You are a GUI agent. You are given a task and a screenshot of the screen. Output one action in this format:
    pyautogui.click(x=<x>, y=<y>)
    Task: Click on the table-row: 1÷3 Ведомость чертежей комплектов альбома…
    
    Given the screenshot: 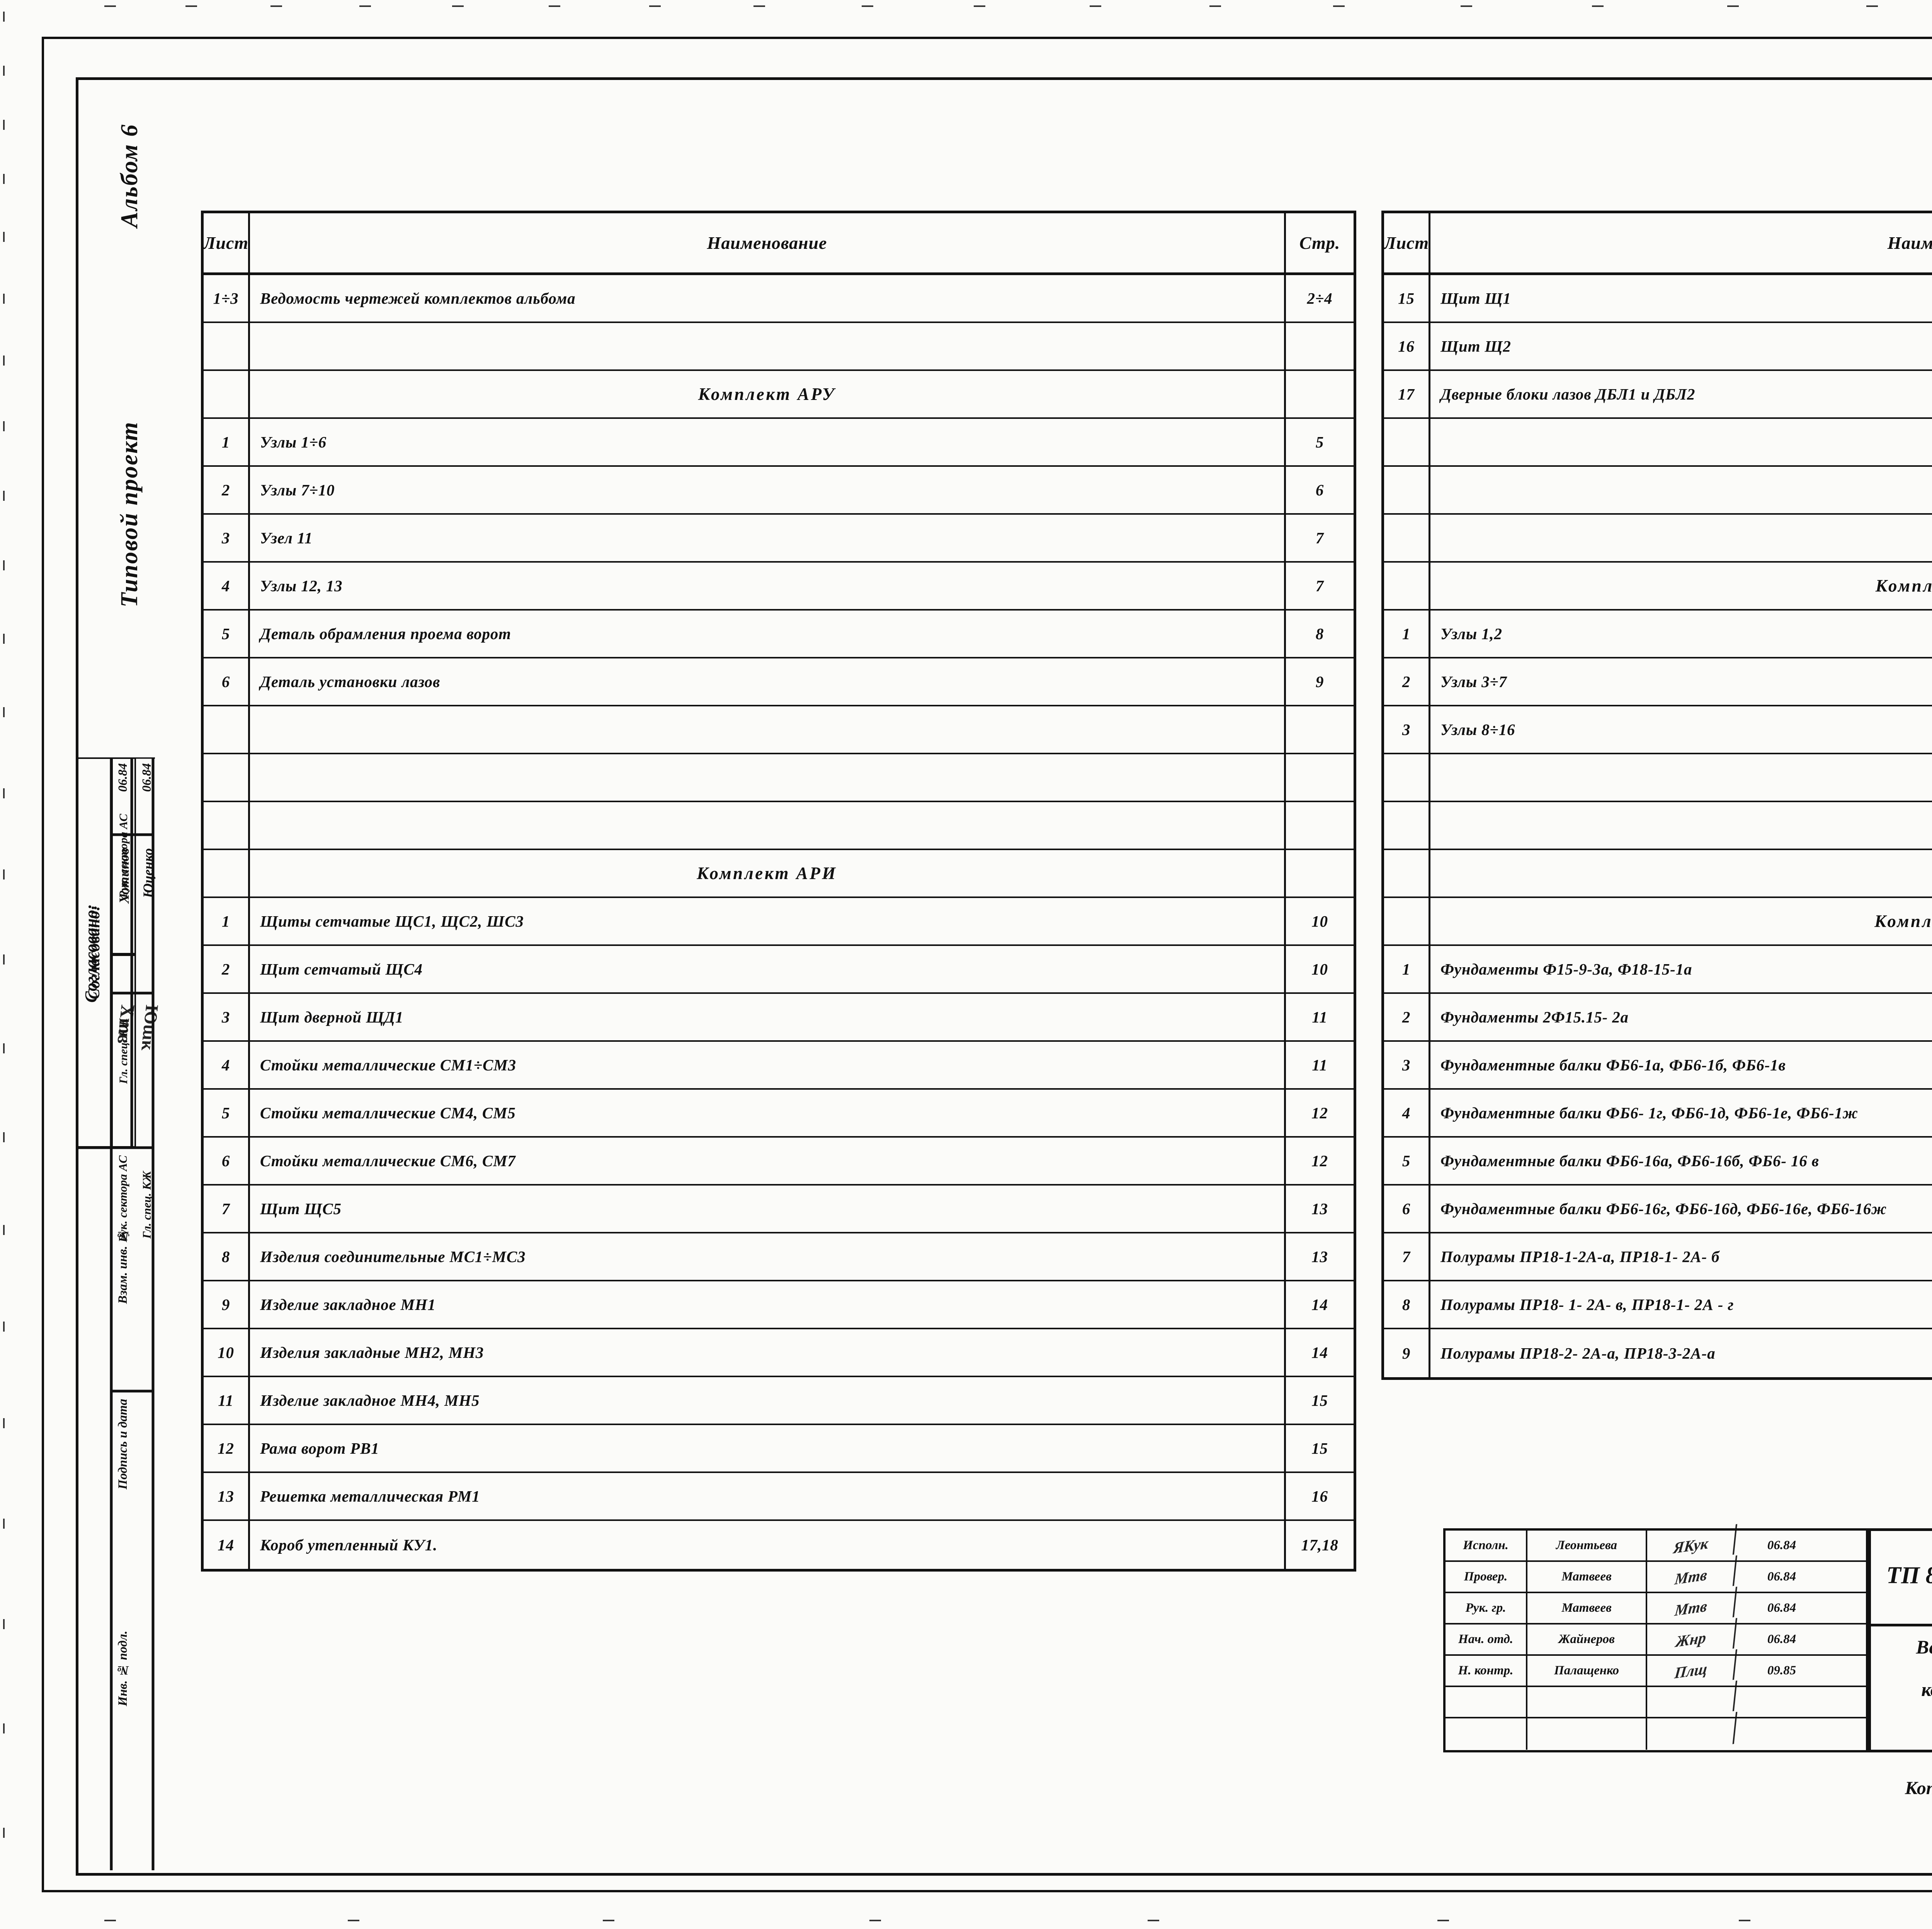 What is the action you would take?
    pyautogui.click(x=779, y=299)
    